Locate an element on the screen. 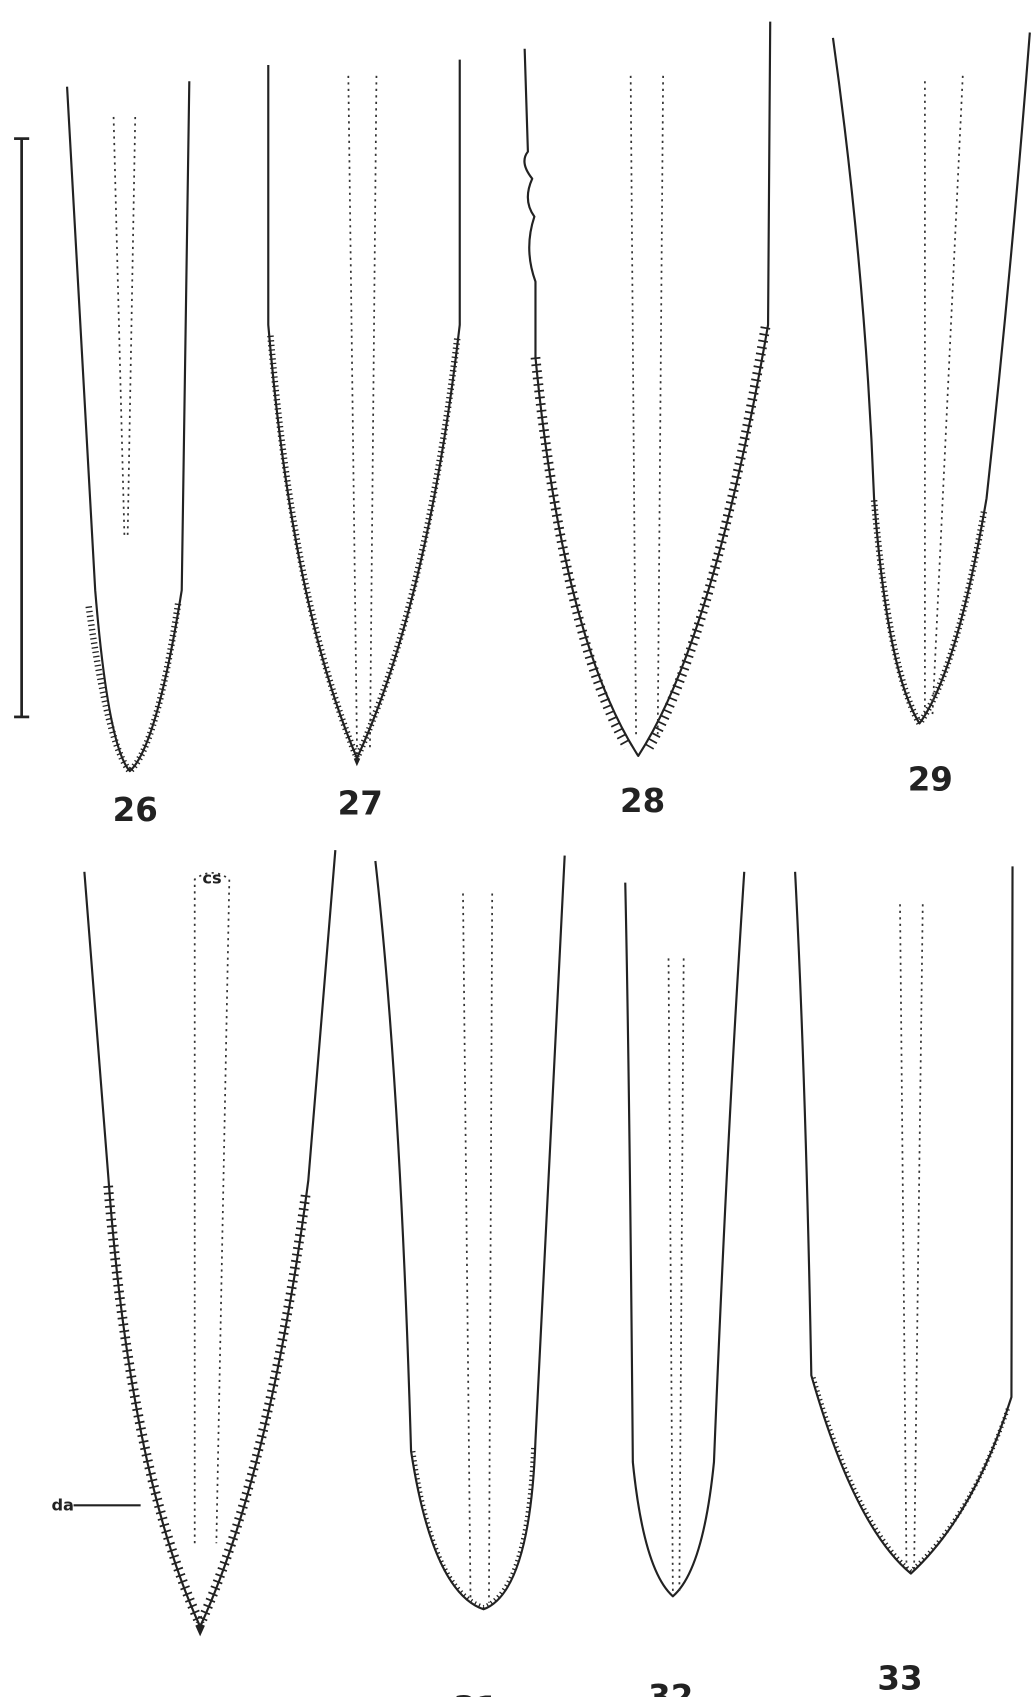  figure-number: 26 is located at coordinates (135, 810).